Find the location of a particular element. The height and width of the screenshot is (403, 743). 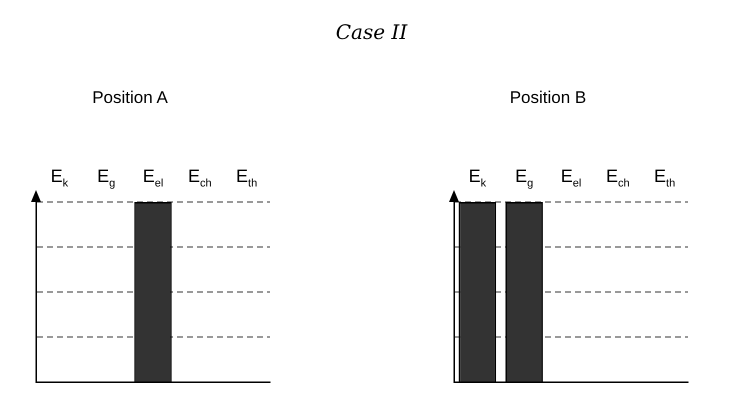

chart-title: Position B is located at coordinates (548, 98).